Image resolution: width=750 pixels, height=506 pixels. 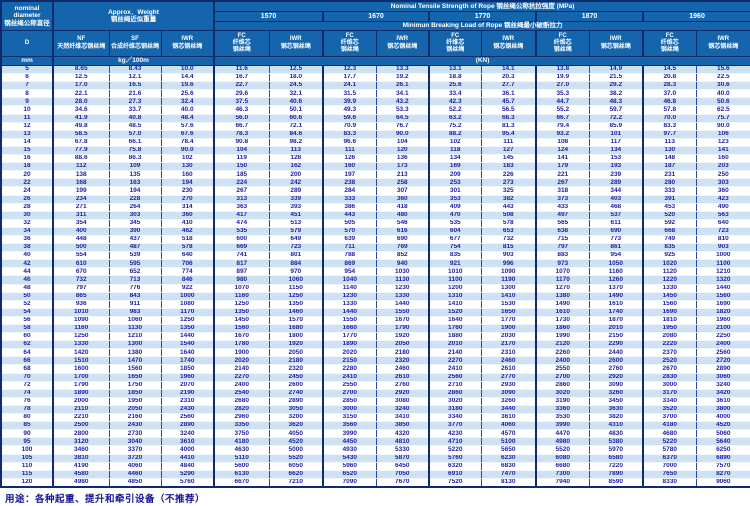 I want to click on value-cell: 2430, so click(x=135, y=426).